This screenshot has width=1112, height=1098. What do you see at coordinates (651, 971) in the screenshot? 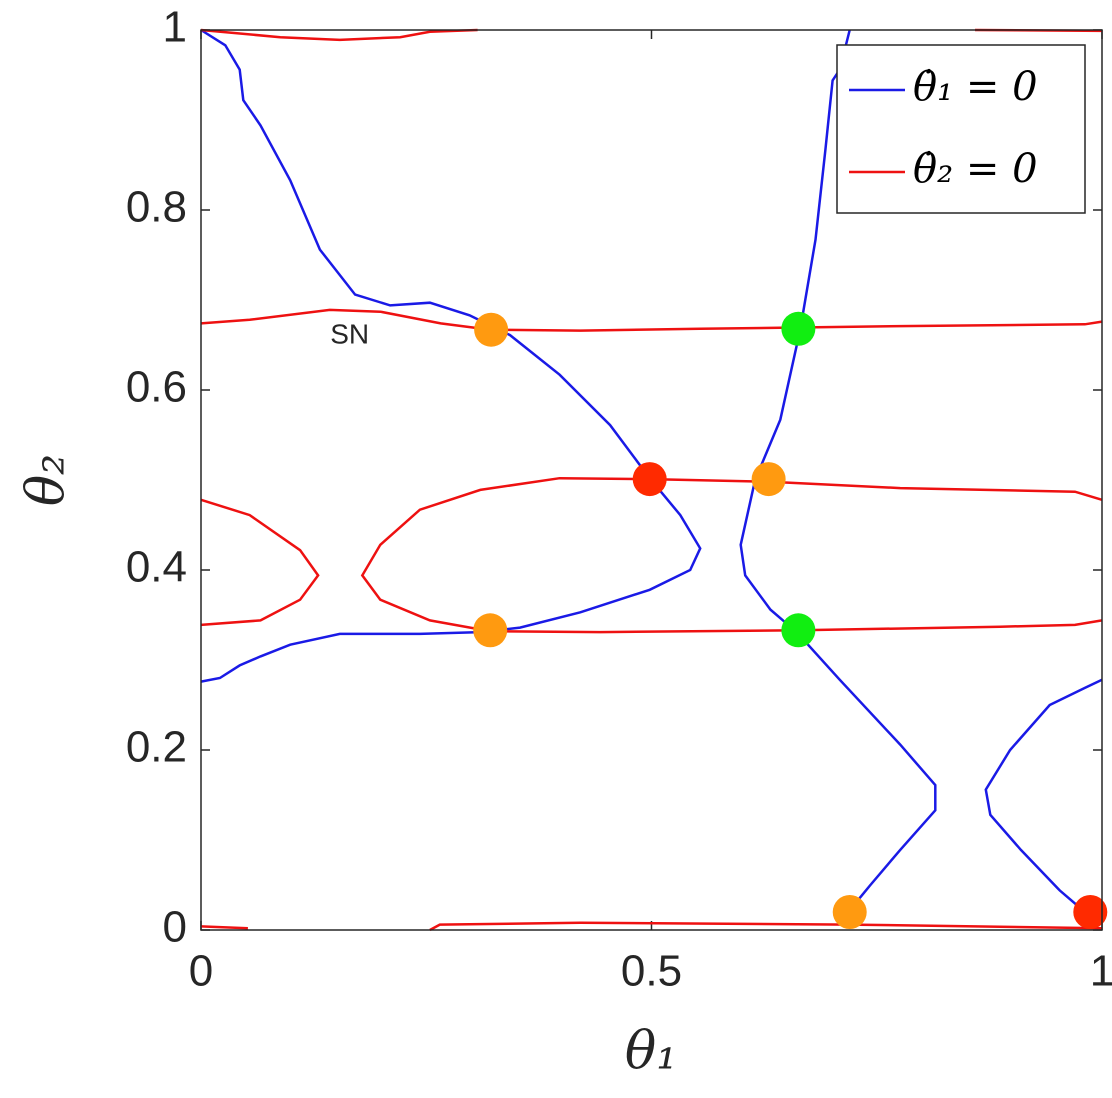
I see `x-tick-label: 0.5` at bounding box center [651, 971].